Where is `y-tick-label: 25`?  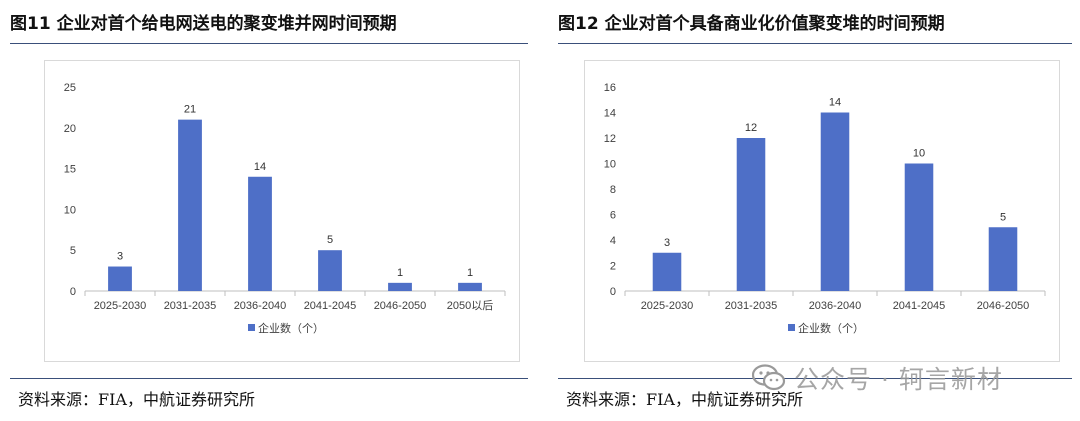 y-tick-label: 25 is located at coordinates (70, 88).